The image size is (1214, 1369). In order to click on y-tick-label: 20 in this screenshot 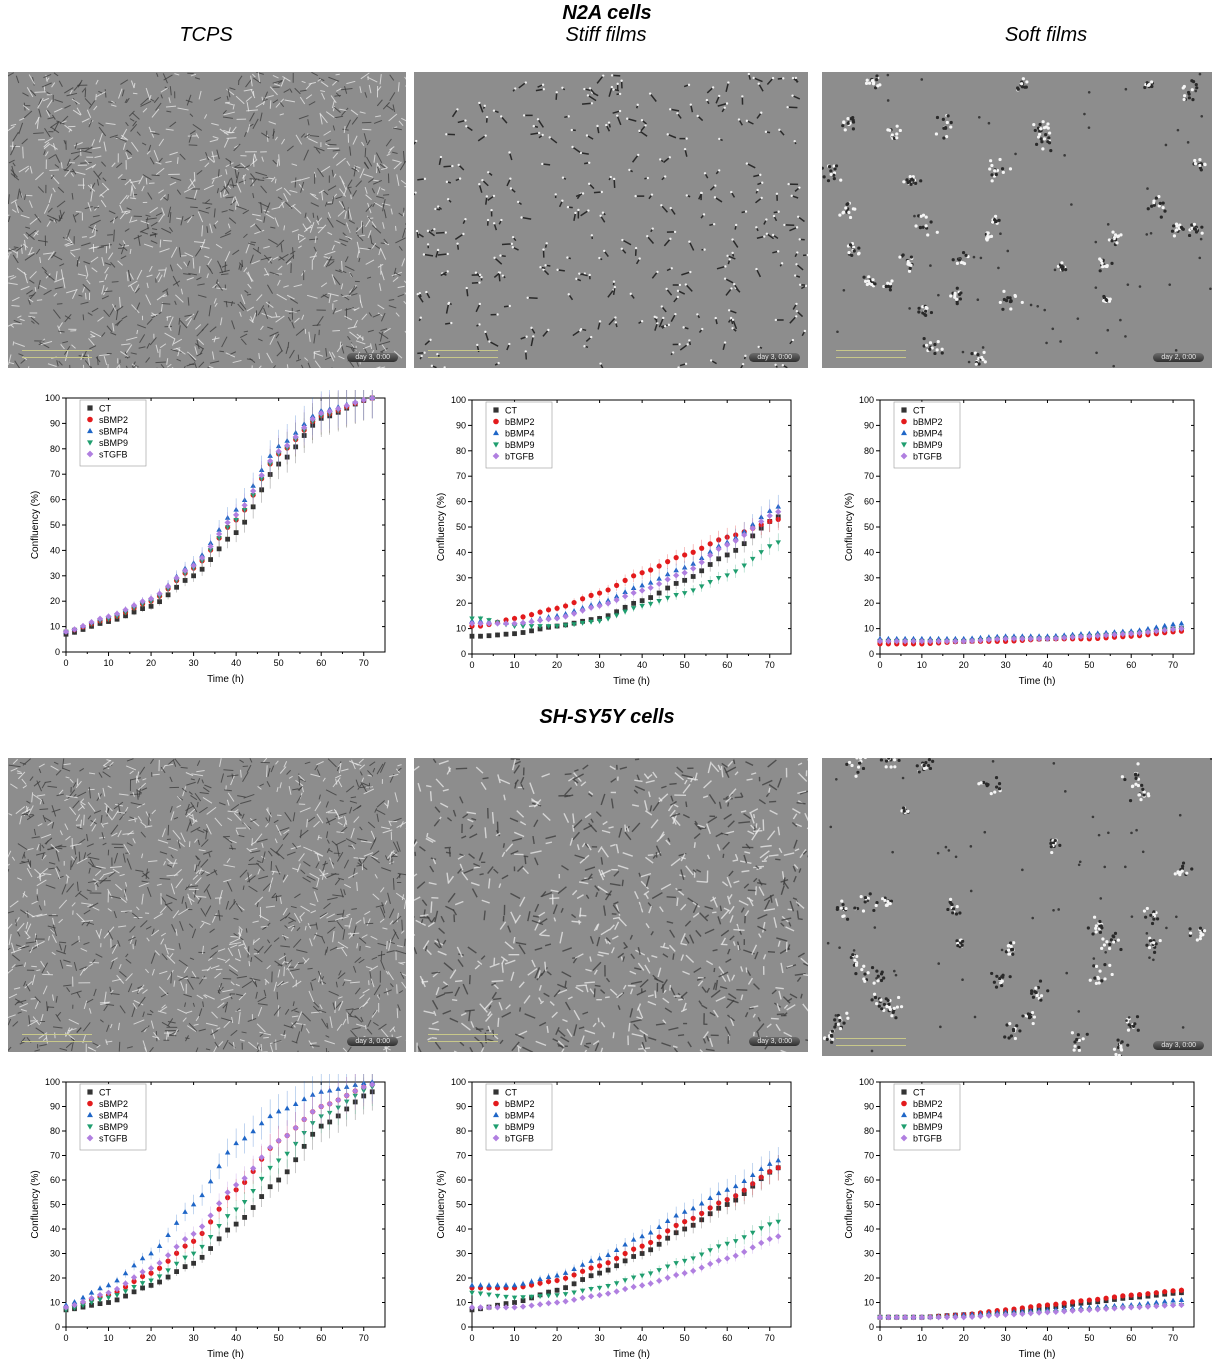, I will do `click(461, 1278)`.